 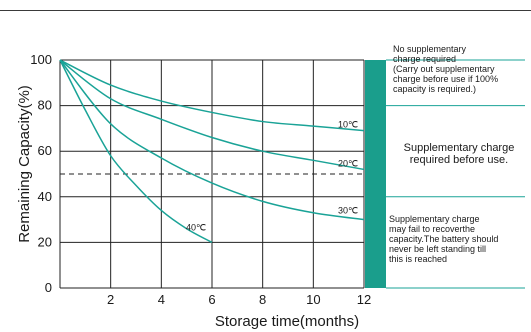 I want to click on x-tick-label-8: 8, so click(x=262, y=299).